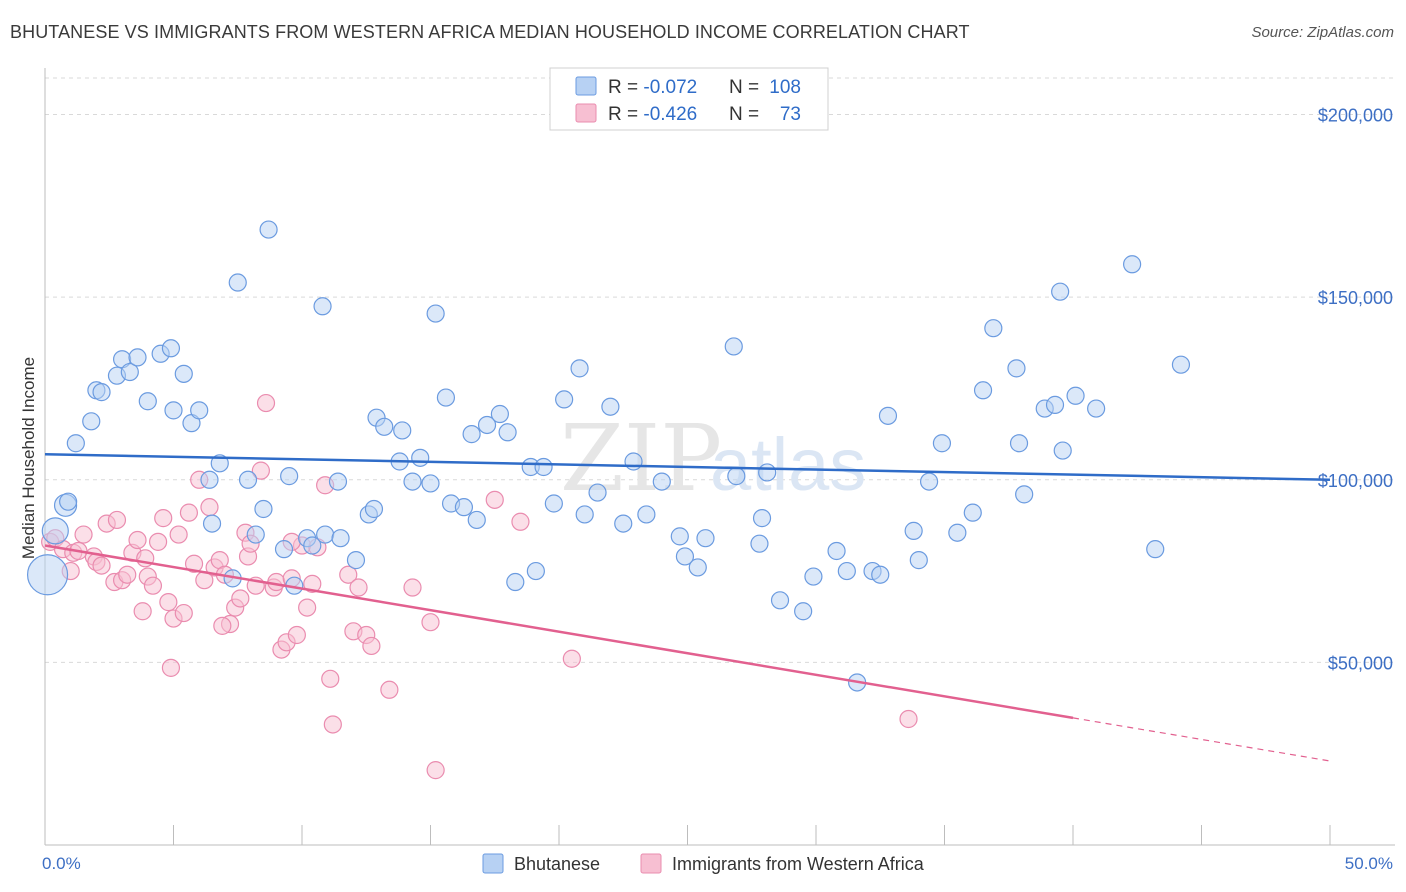 Image resolution: width=1406 pixels, height=892 pixels. Describe the element at coordinates (493, 863) in the screenshot. I see `bottom-legend-swatch-blue` at that location.